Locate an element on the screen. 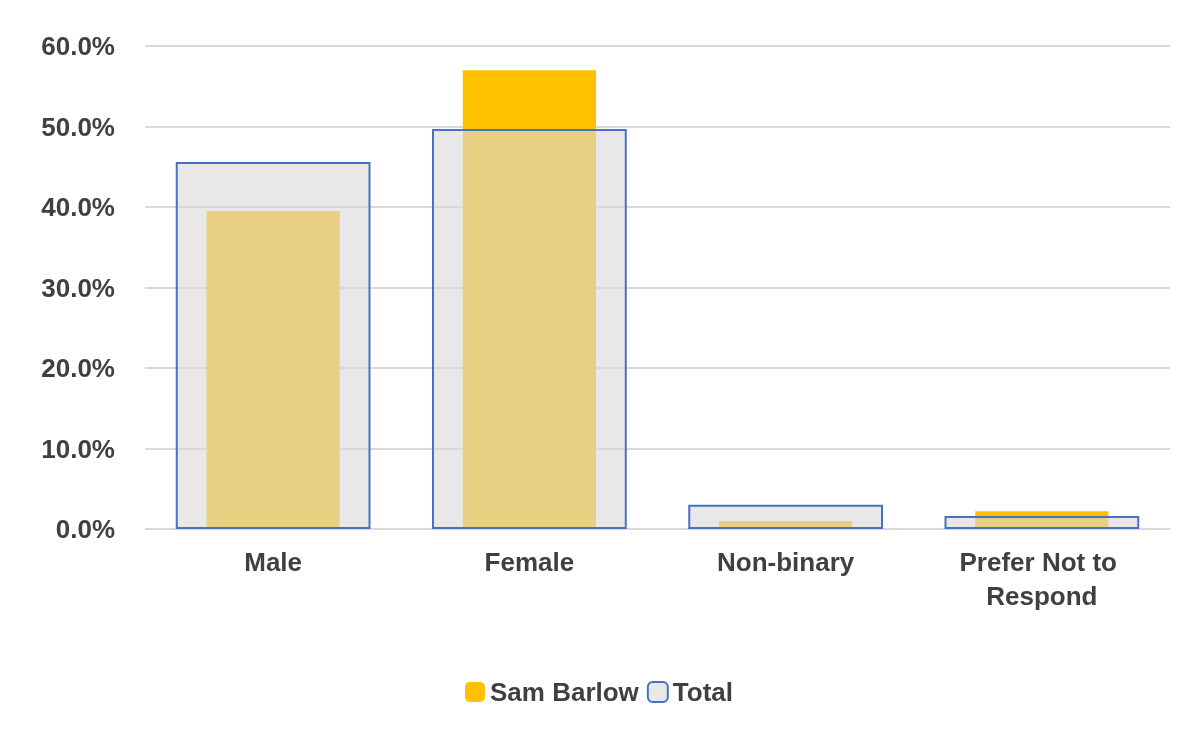 This screenshot has width=1198, height=730. y-tick-label: 50.0% is located at coordinates (78, 126).